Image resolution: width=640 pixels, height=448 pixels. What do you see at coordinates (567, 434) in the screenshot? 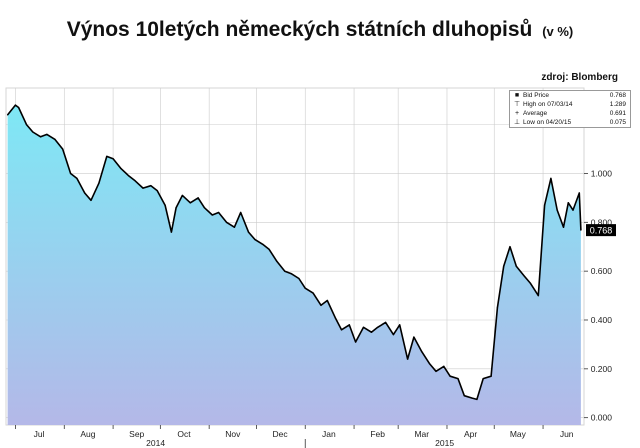
I see `x-tick-label: Jun` at bounding box center [567, 434].